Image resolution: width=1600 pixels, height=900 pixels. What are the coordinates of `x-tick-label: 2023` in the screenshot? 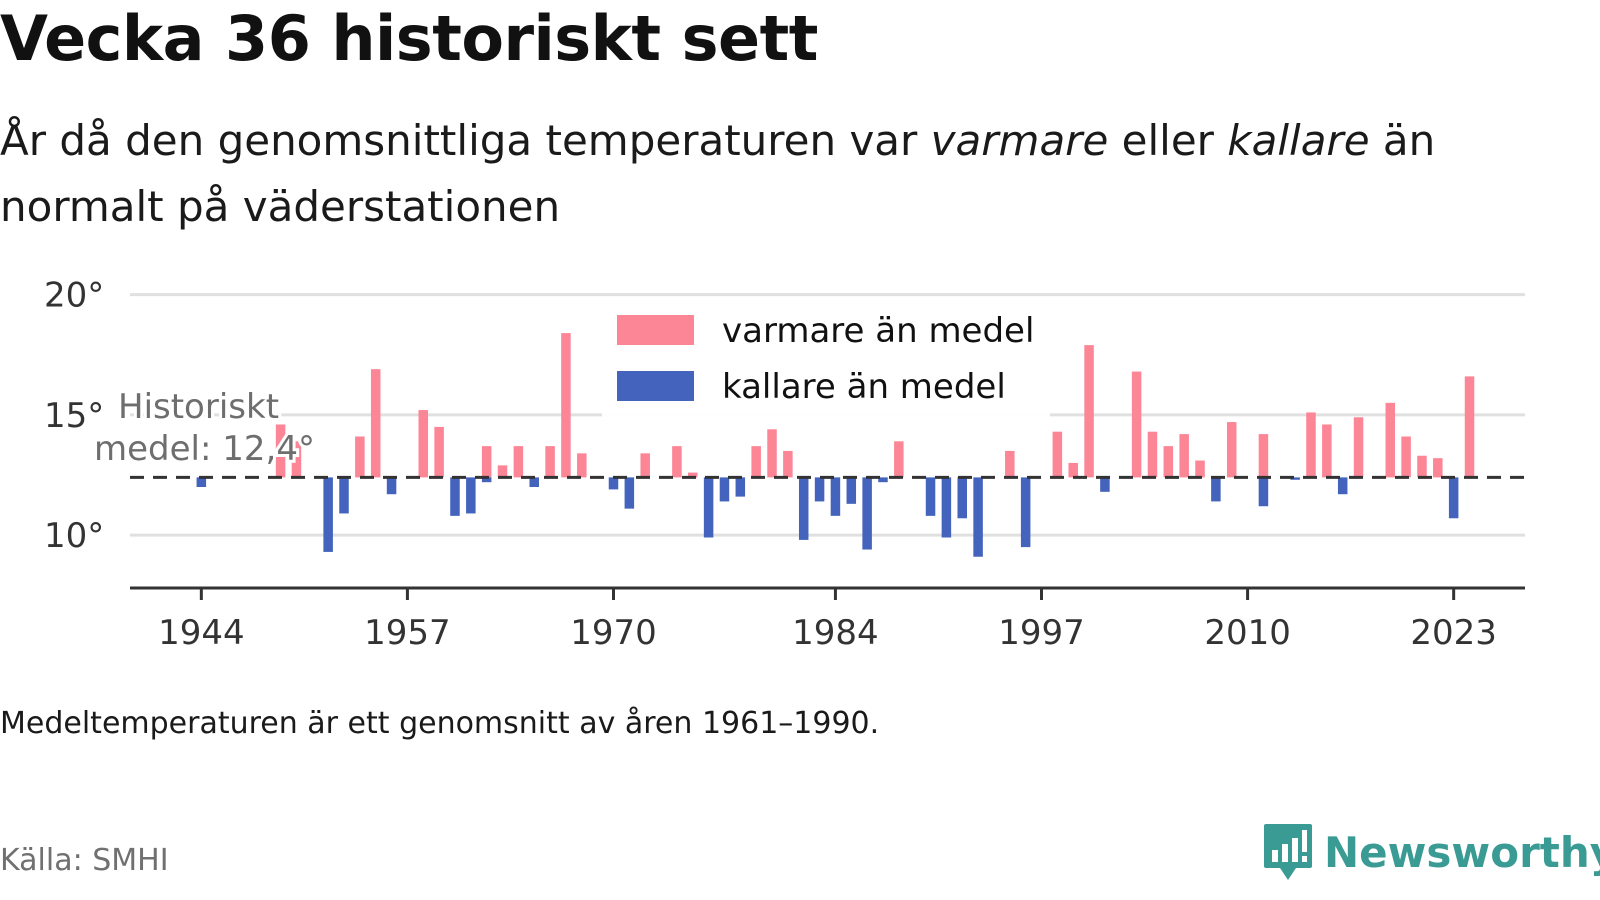 It's located at (1453, 633).